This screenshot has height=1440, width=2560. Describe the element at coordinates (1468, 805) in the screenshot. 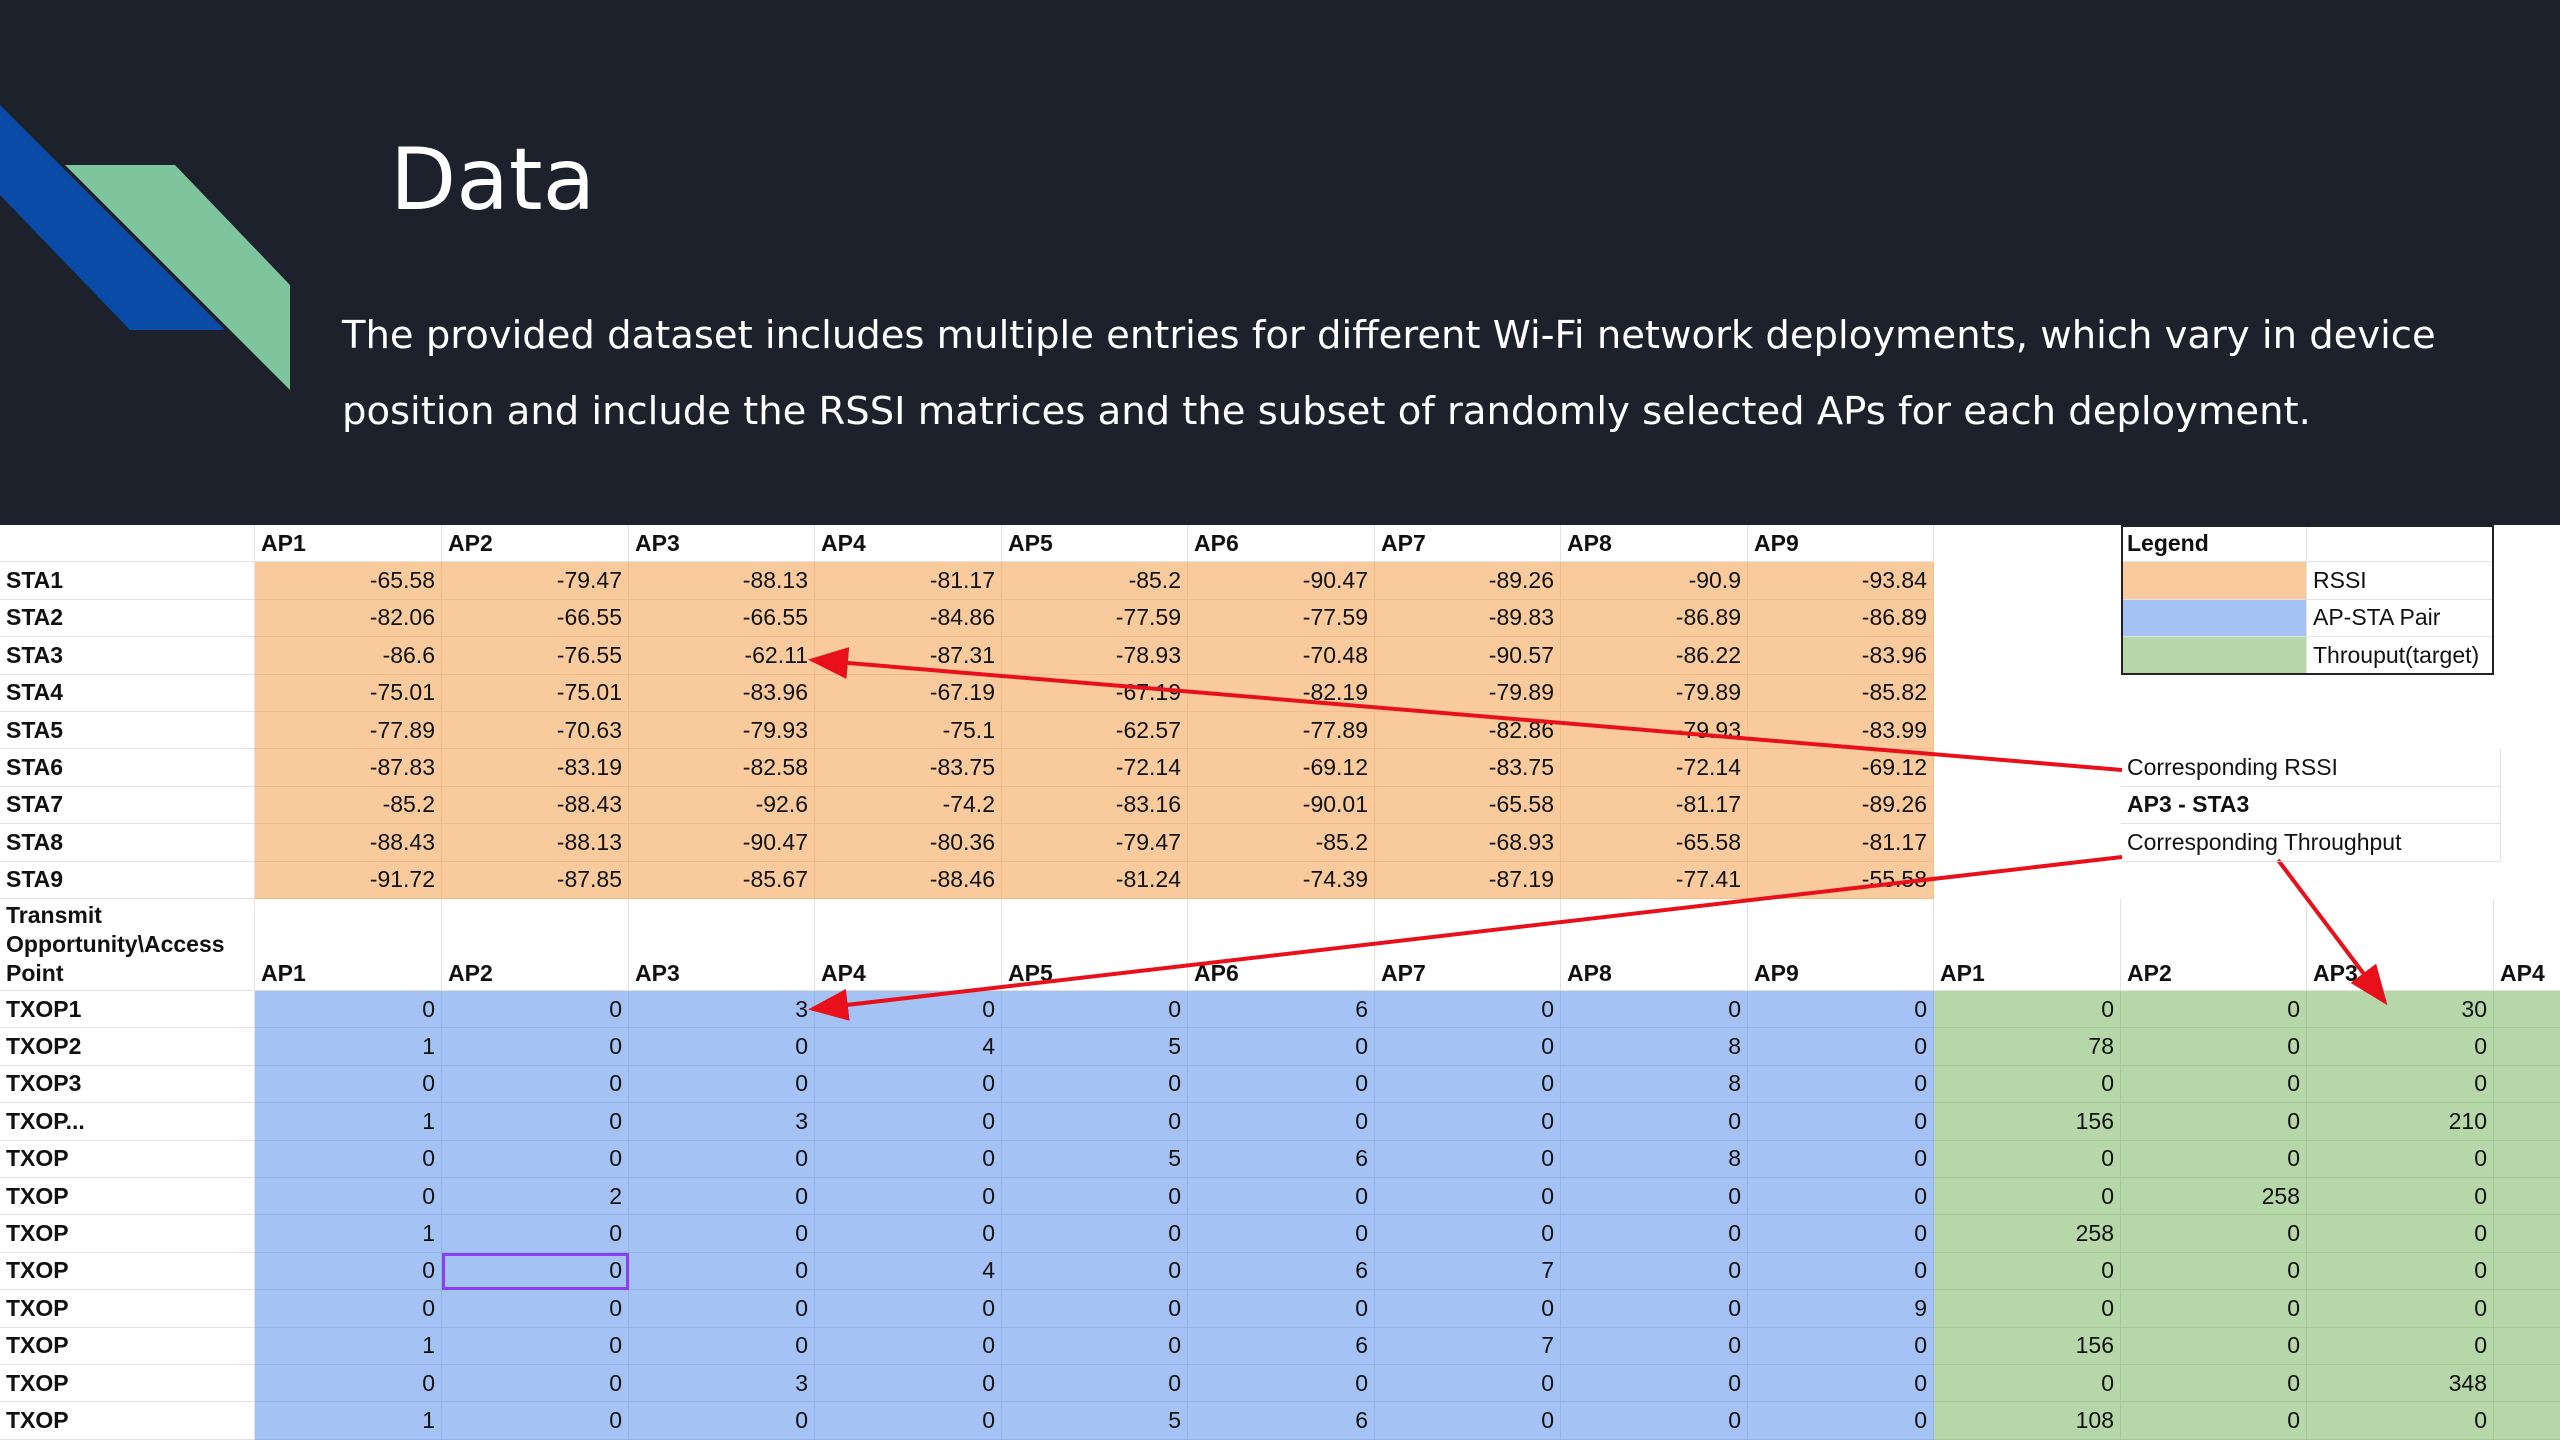

I see `rssi-value-cell: -65.58` at that location.